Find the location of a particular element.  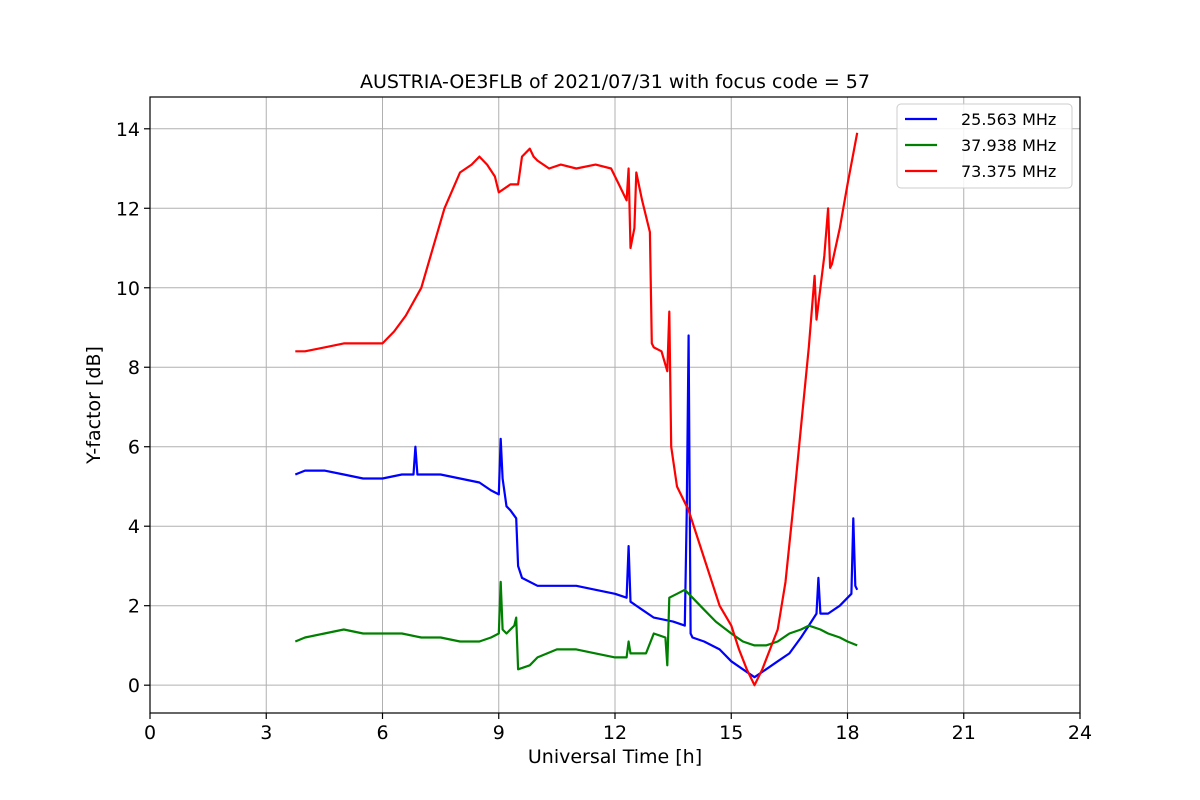

y-tick-label: 8 is located at coordinates (134, 368).